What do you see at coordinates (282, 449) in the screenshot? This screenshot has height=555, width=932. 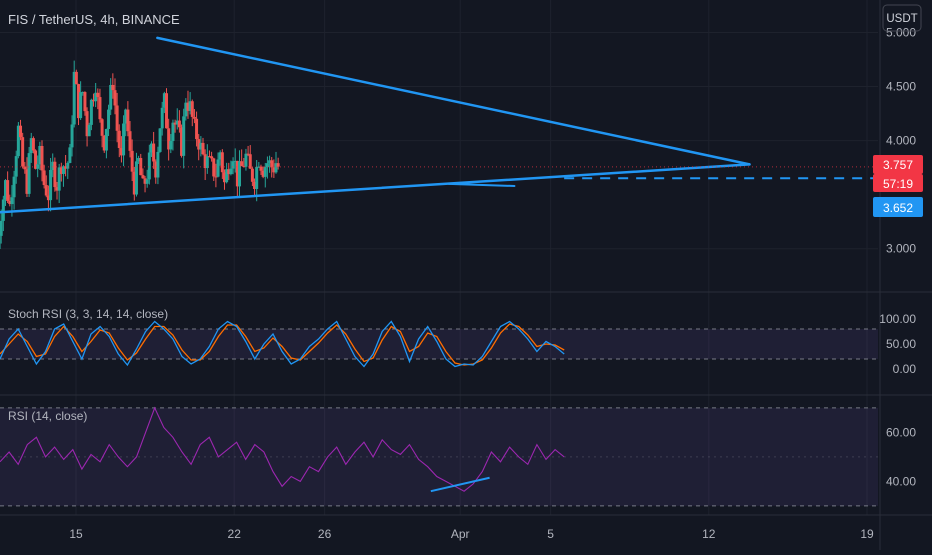 I see `rsi-line-path` at bounding box center [282, 449].